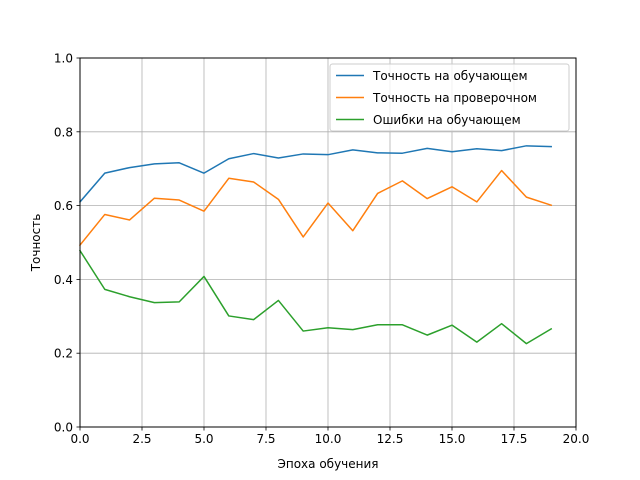 The image size is (640, 480). Describe the element at coordinates (63, 280) in the screenshot. I see `y-tick-label: 0.4` at that location.